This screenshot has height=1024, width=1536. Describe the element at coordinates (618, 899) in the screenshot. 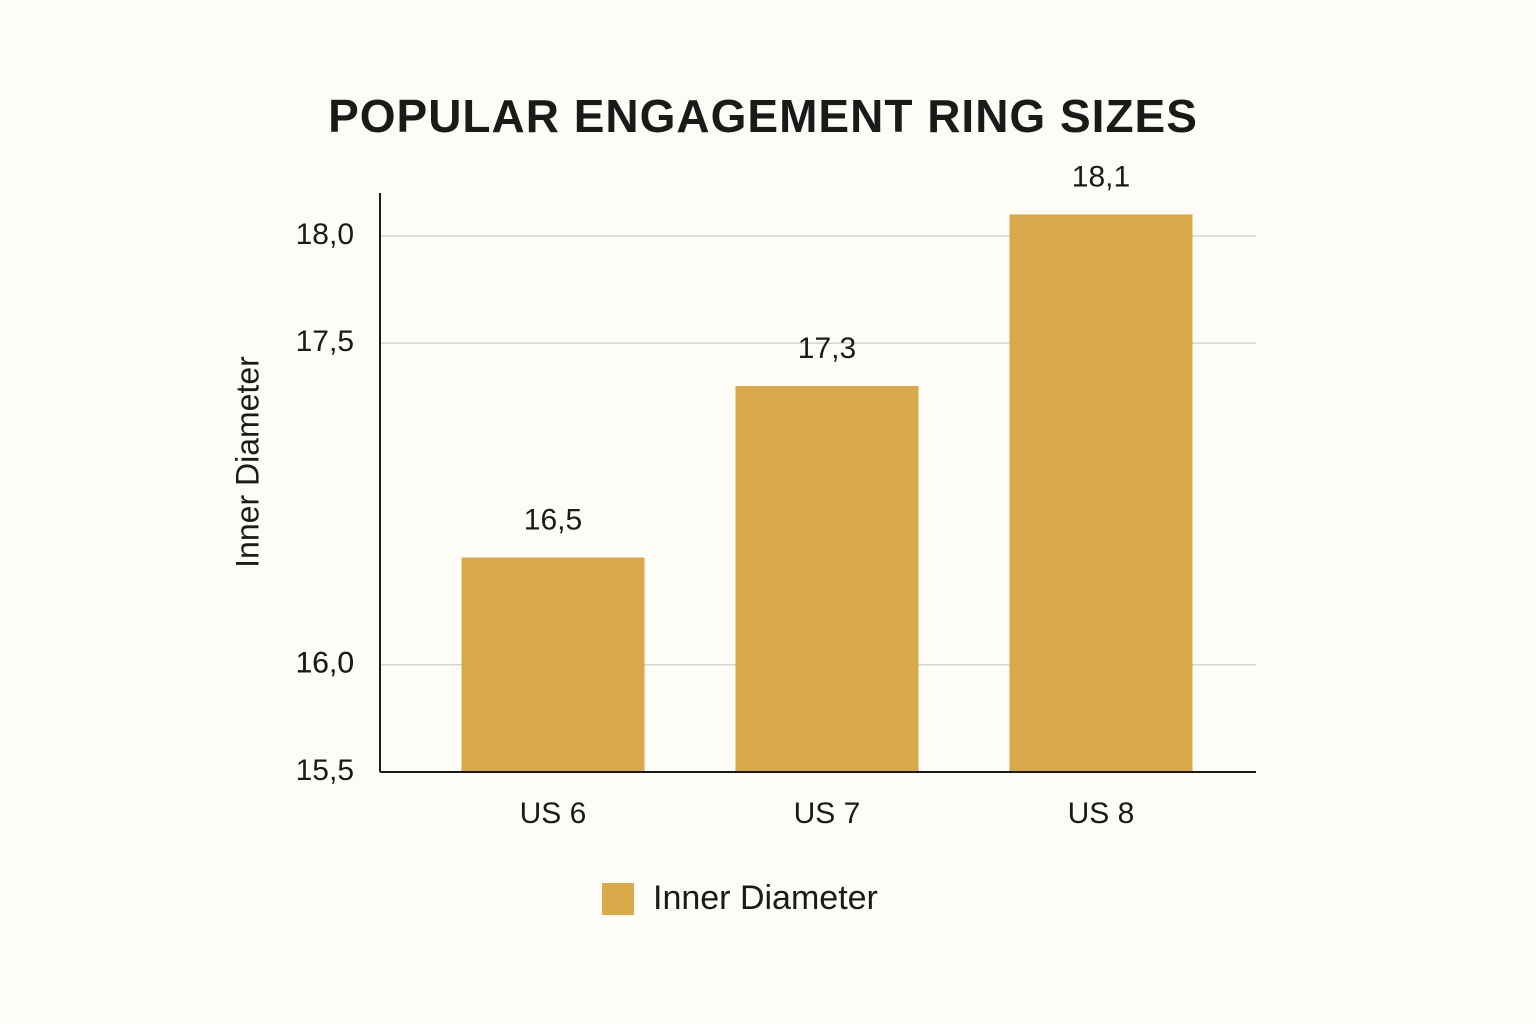

I see `legend-swatch` at that location.